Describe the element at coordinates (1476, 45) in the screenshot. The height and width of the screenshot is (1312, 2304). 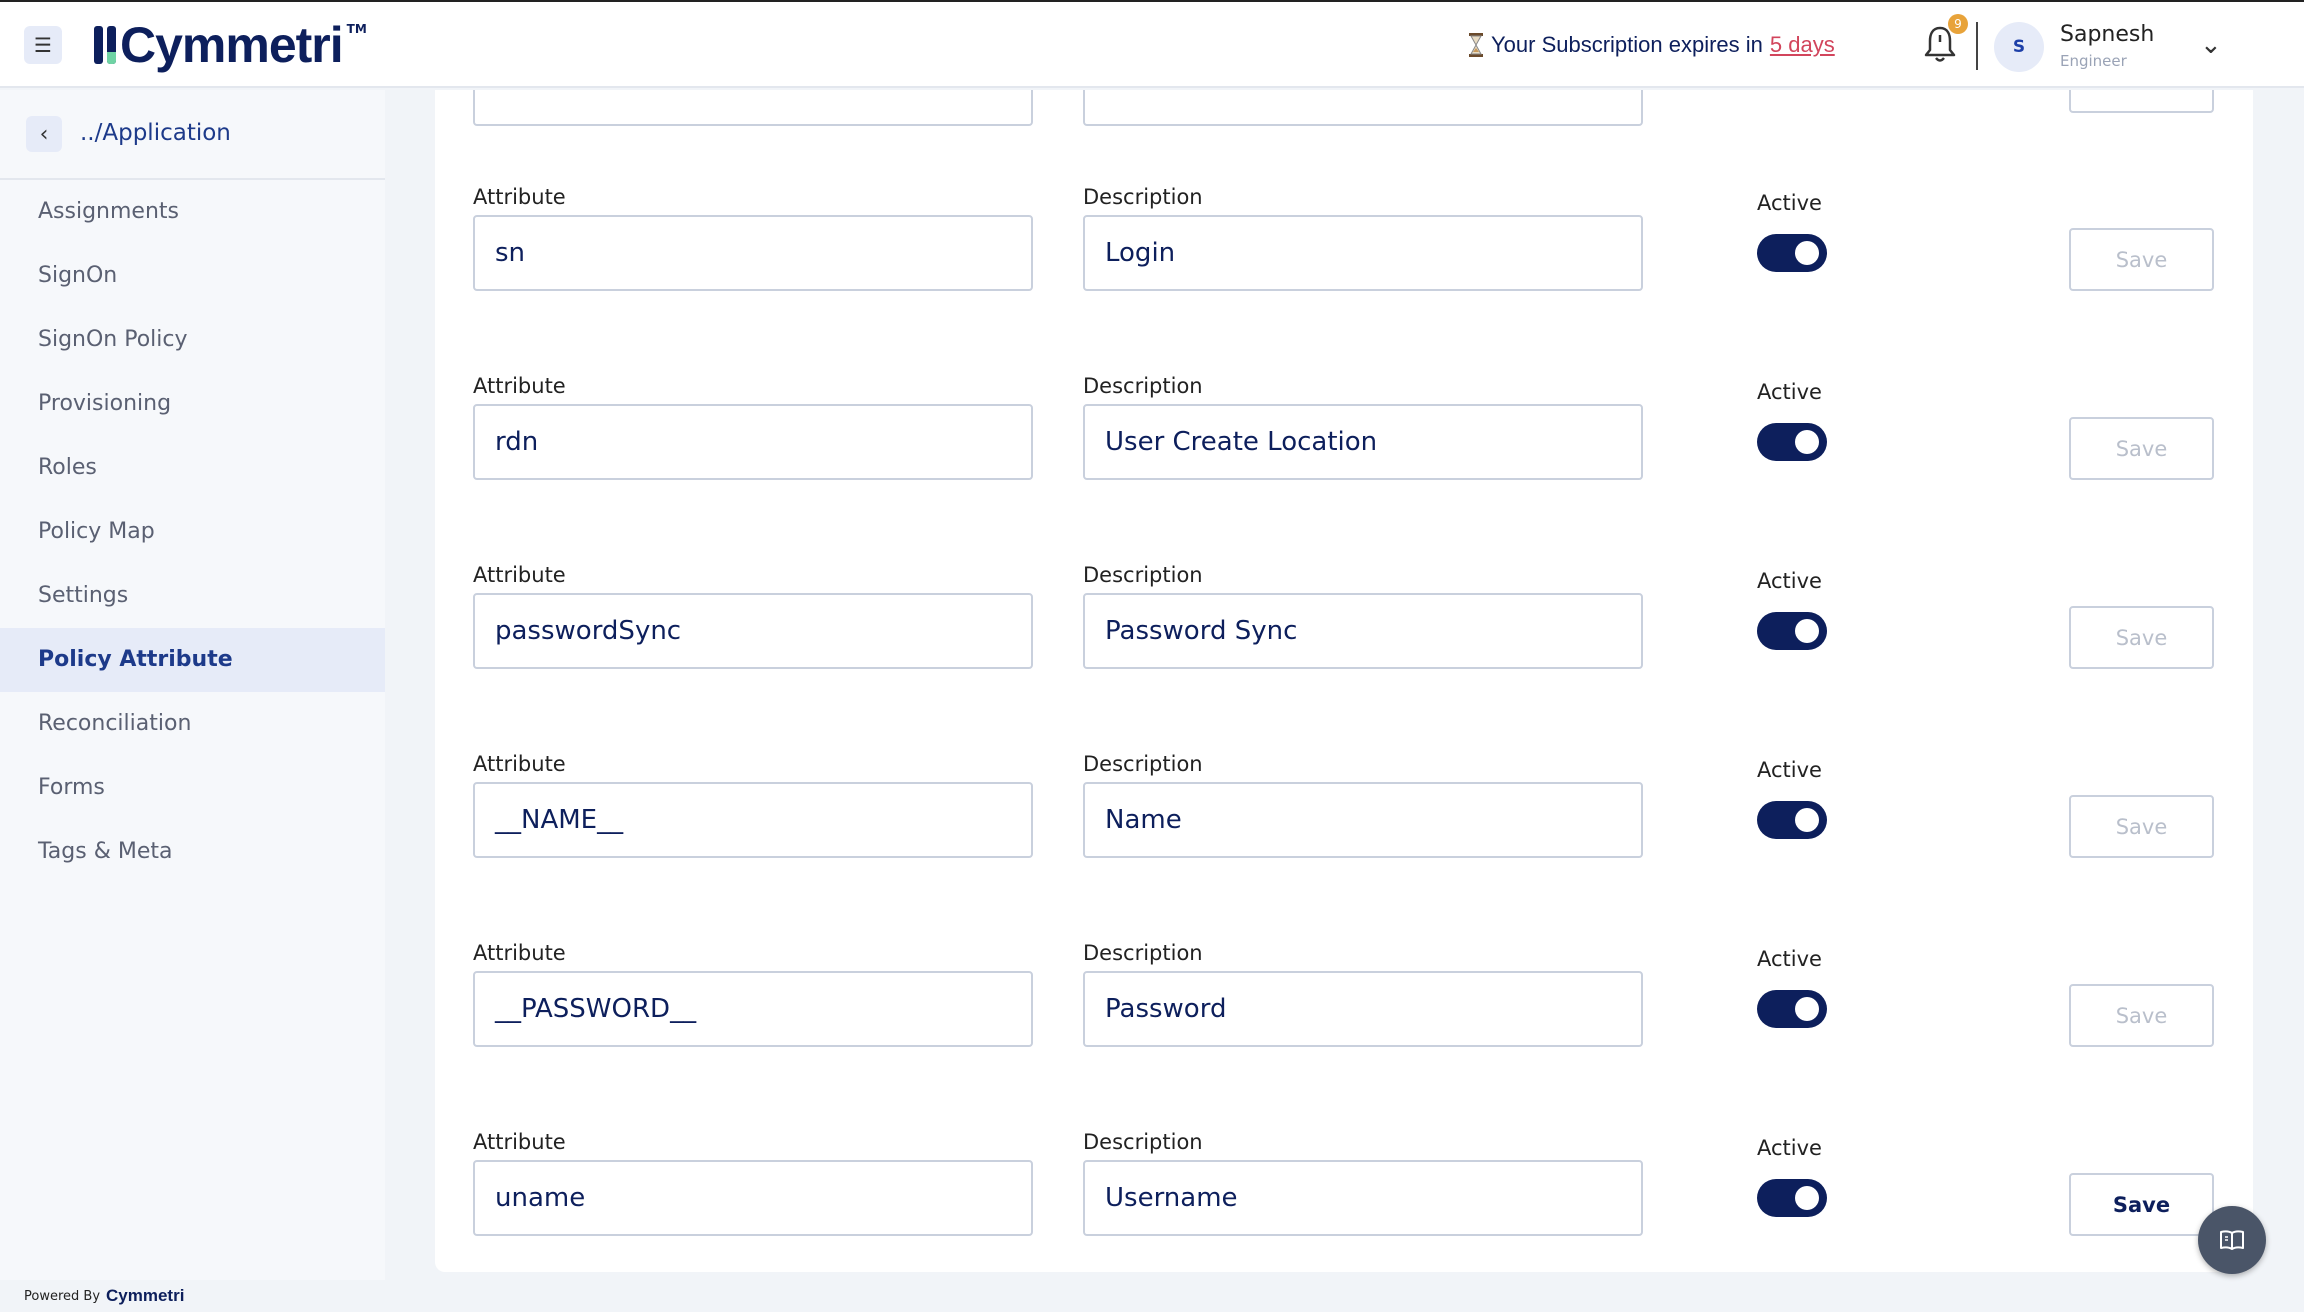
I see `hourglass-icon` at that location.